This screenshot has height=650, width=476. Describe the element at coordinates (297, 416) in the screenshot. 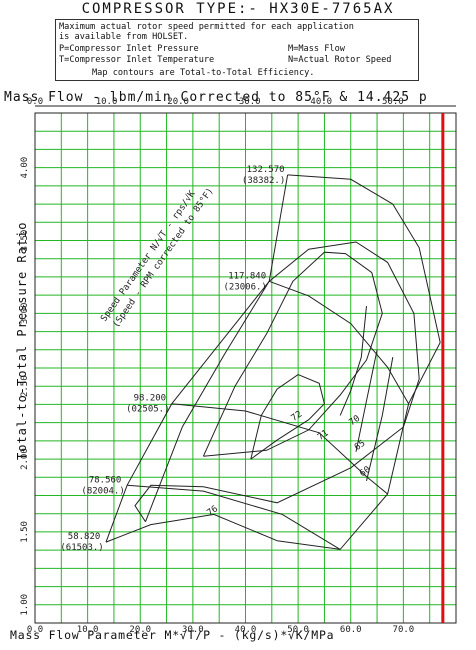

I see `efficiency-label: 72` at that location.